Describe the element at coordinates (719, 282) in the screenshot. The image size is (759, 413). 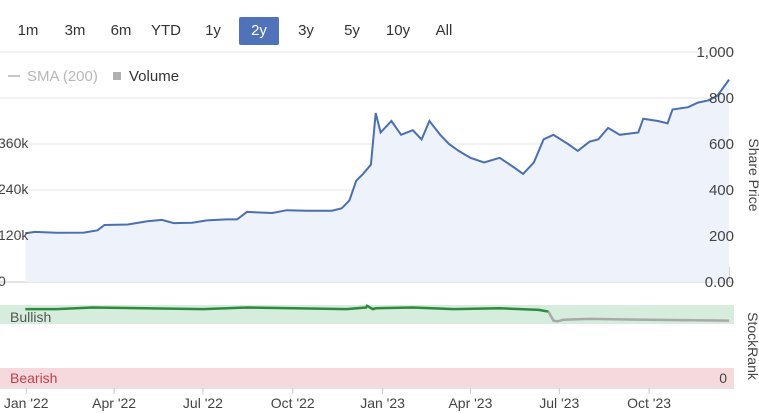
I see `price-tick-label: 0.00` at that location.